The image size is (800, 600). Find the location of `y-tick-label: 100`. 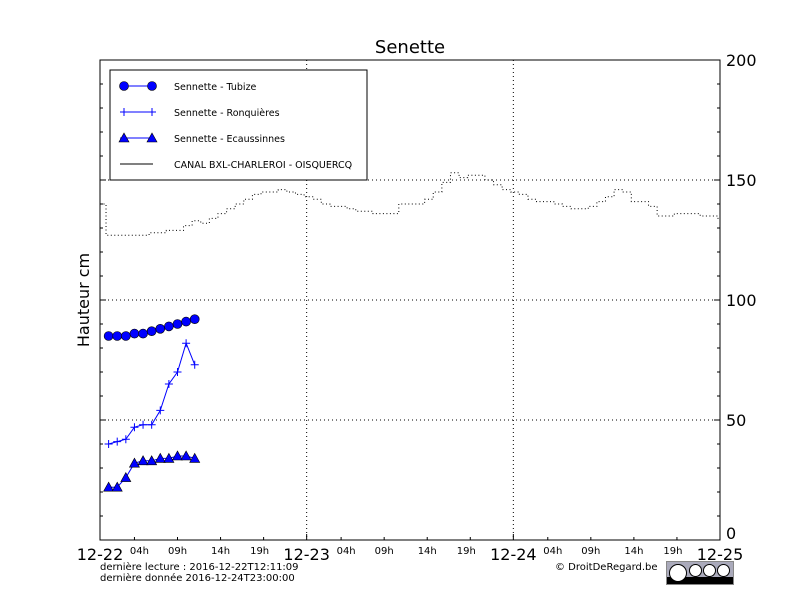

y-tick-label: 100 is located at coordinates (741, 300).